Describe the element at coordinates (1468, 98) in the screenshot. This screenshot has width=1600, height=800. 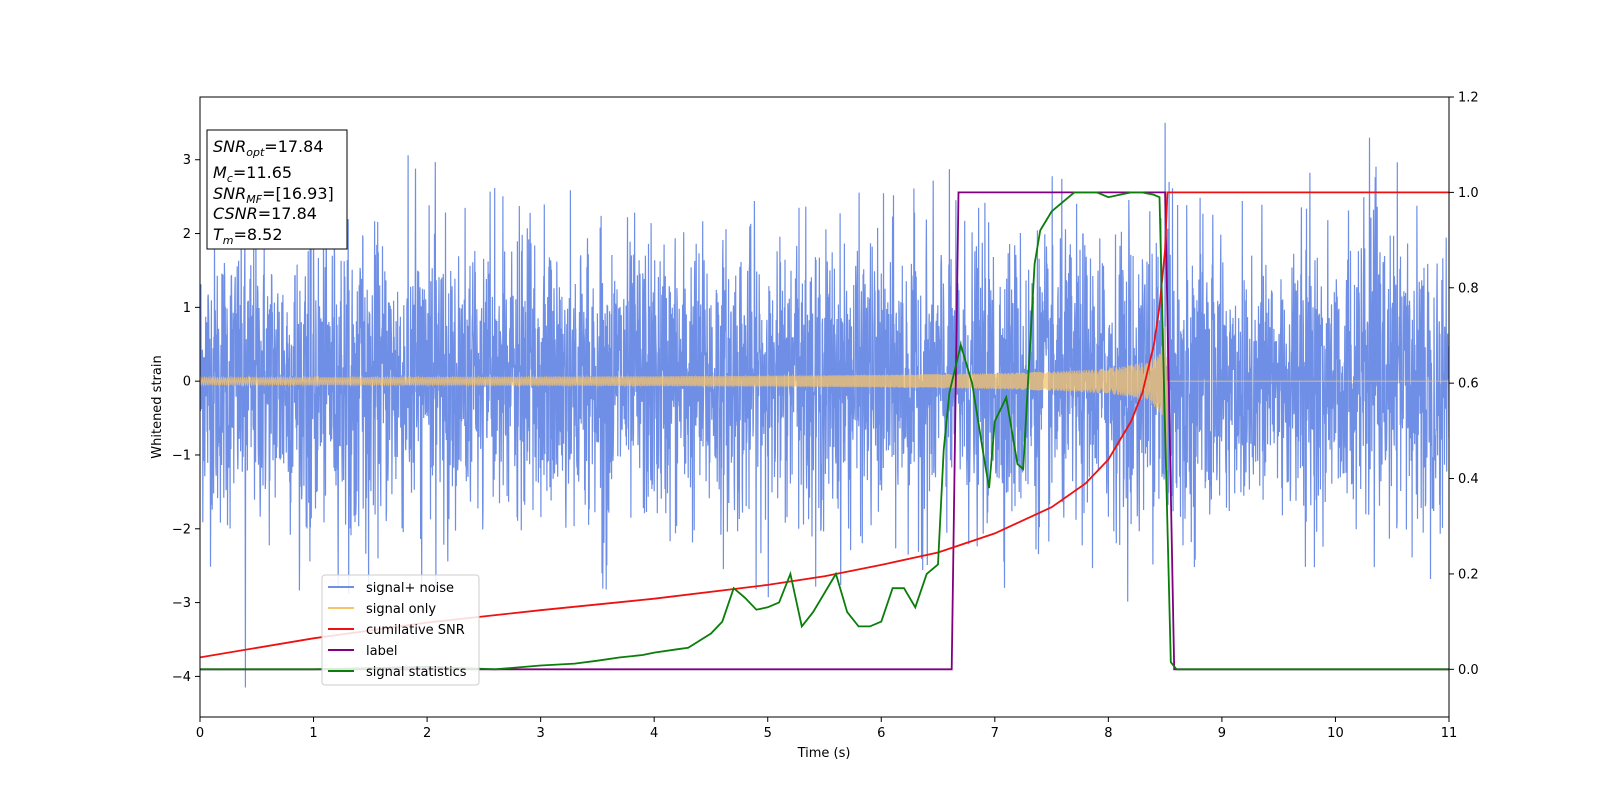
I see `y2-tick-label: 1.2` at that location.